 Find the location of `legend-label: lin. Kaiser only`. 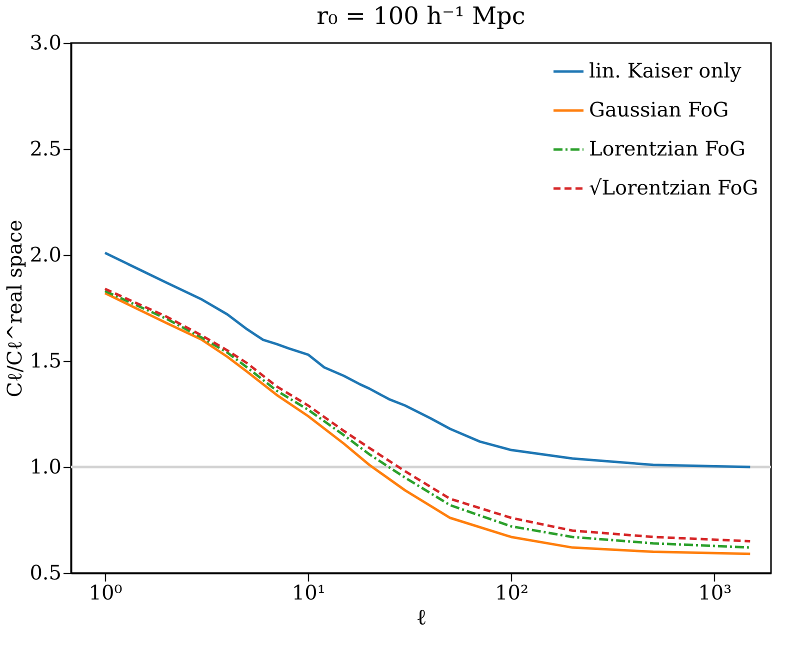

legend-label: lin. Kaiser only is located at coordinates (665, 70).